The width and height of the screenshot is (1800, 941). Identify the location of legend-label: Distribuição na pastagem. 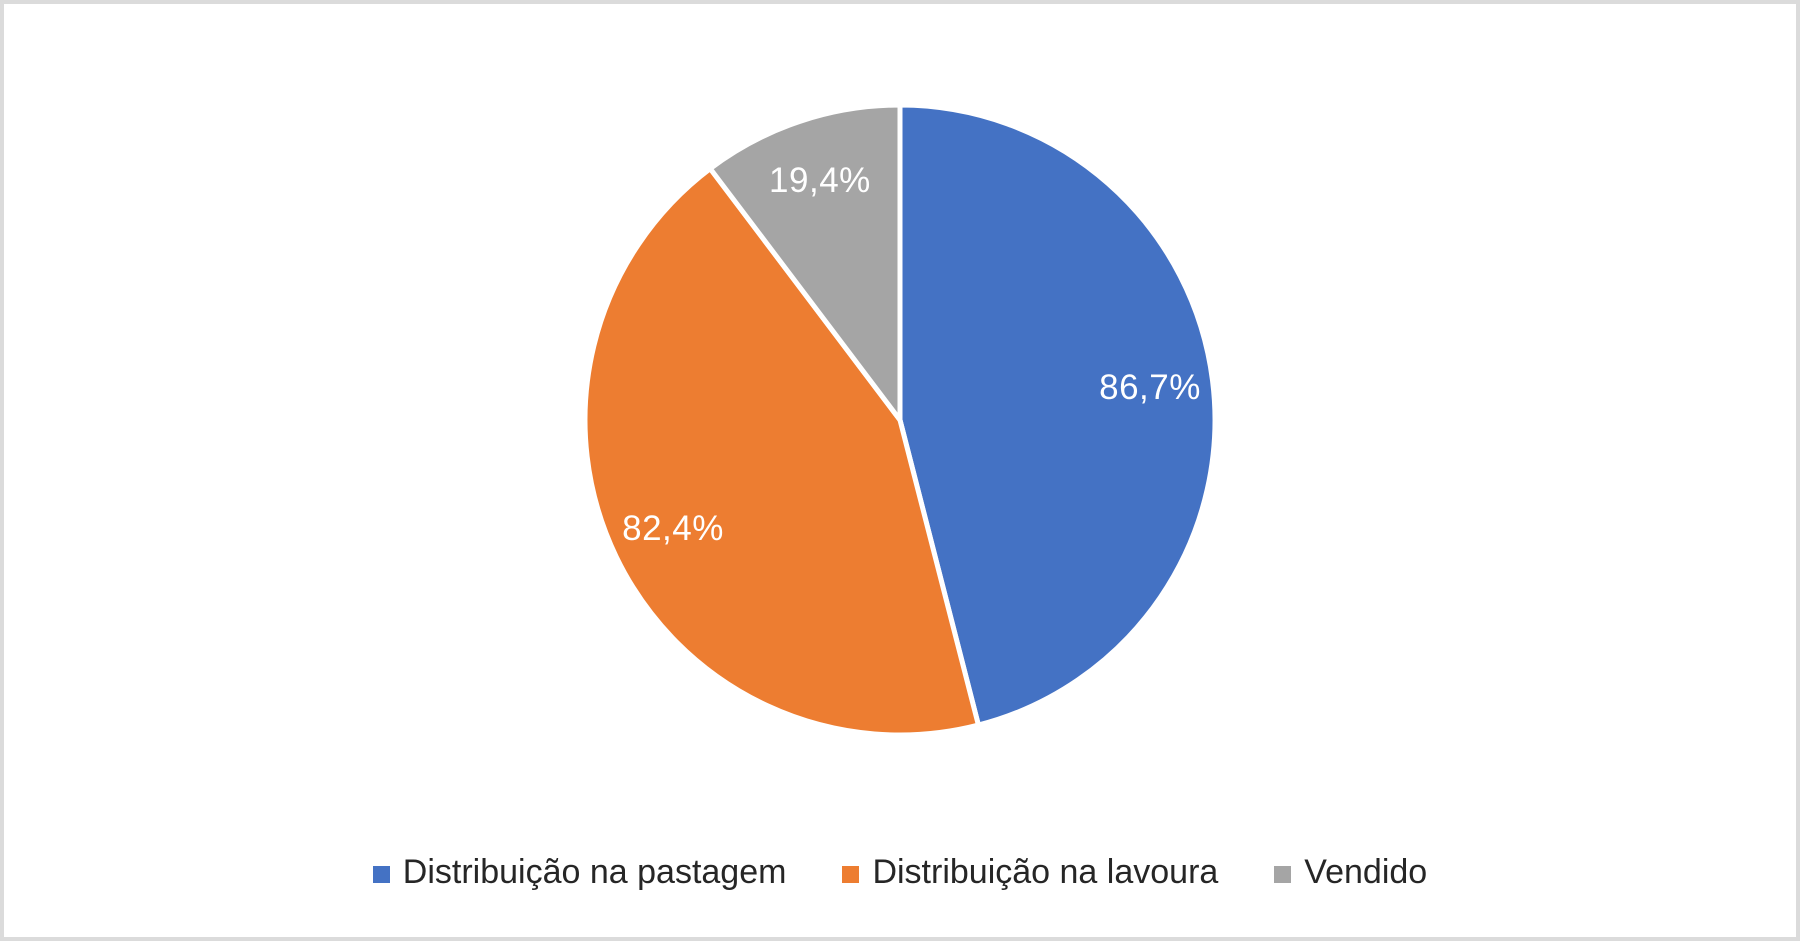
(594, 872).